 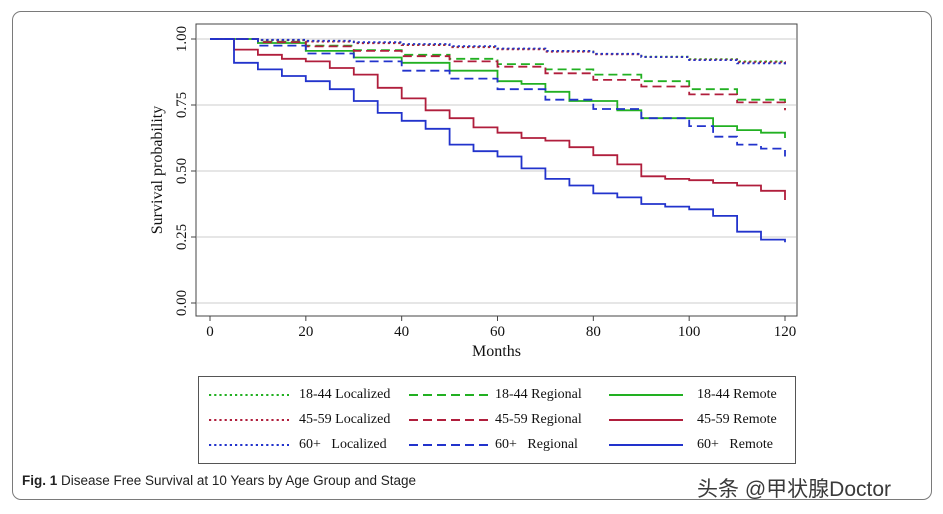 I want to click on y-tick-label-4: 1.00, so click(x=182, y=39).